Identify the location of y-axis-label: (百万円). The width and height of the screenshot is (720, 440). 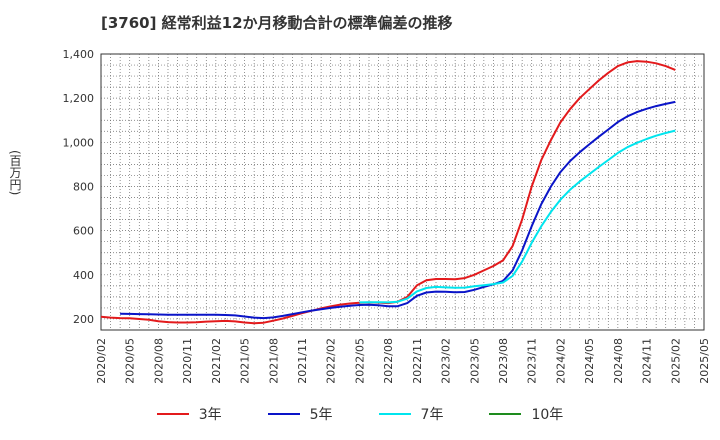
(15, 173).